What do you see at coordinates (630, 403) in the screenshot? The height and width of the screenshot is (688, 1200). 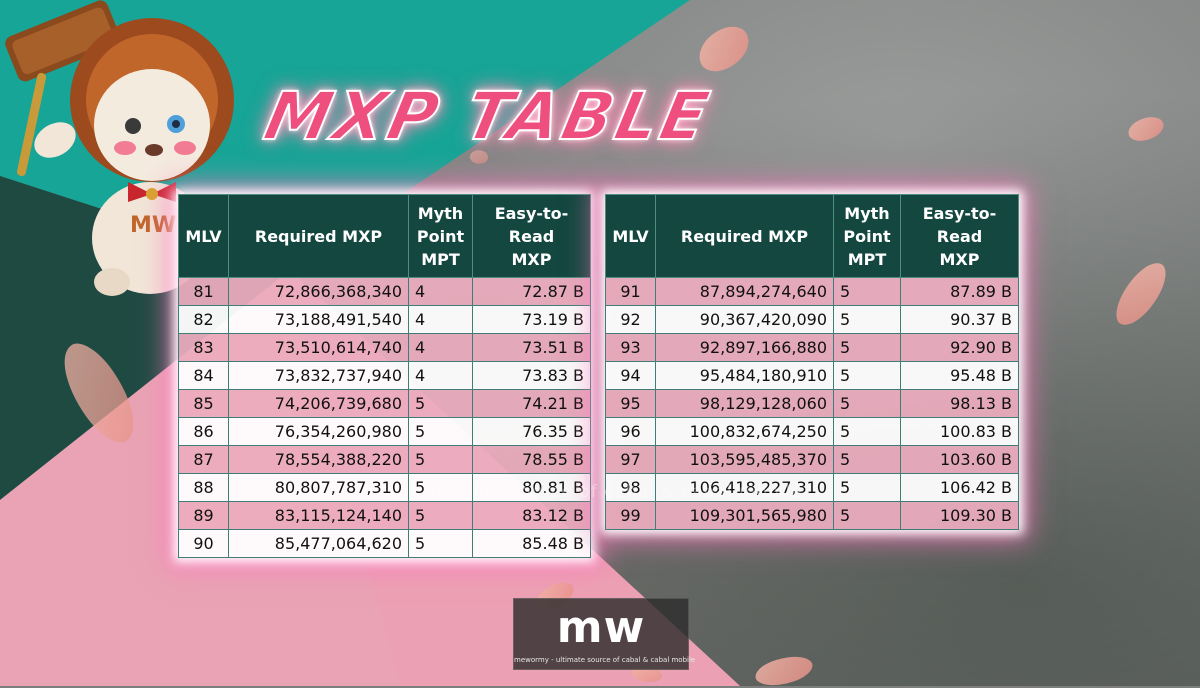 I see `cell-mlv: 95` at bounding box center [630, 403].